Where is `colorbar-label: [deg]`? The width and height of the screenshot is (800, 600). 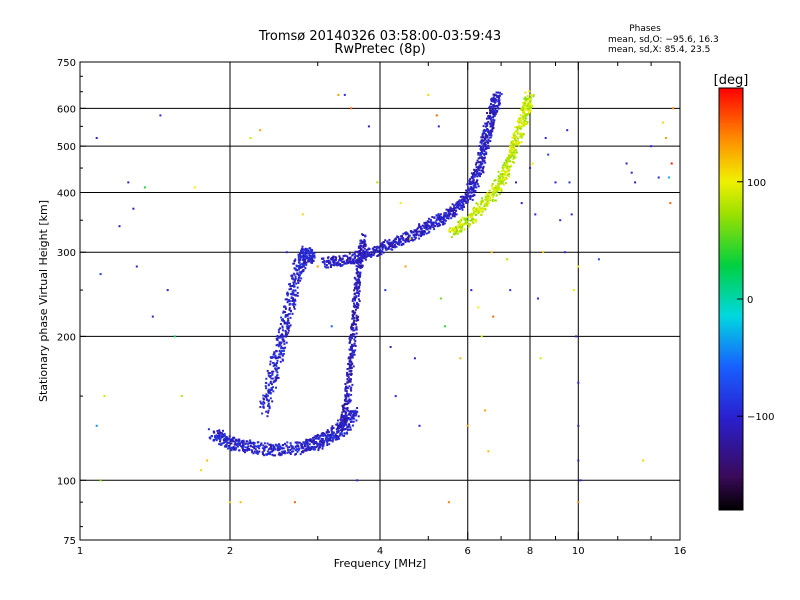 colorbar-label: [deg] is located at coordinates (731, 80).